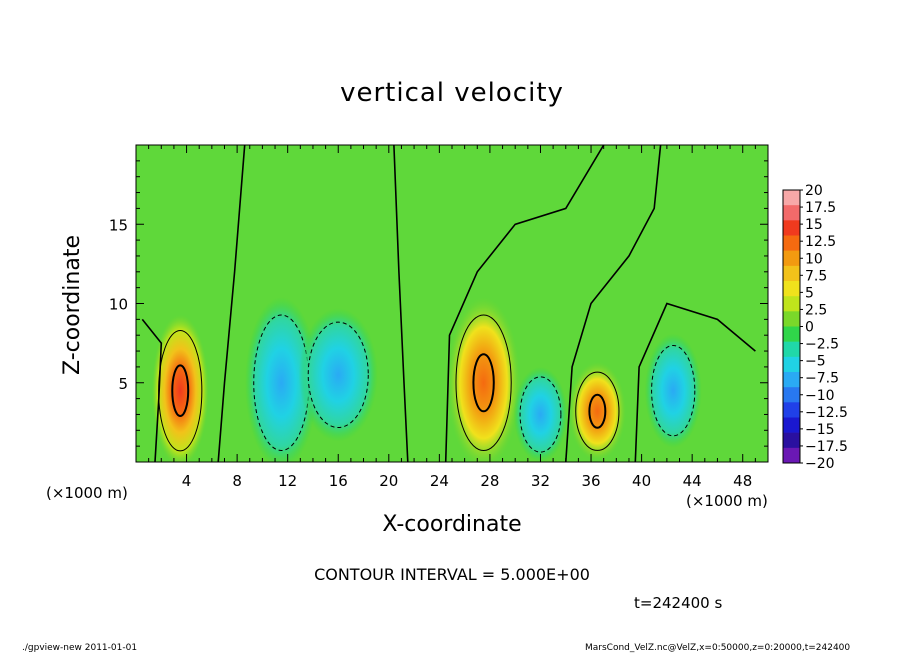 This screenshot has height=654, width=904. Describe the element at coordinates (118, 225) in the screenshot. I see `y-tick-label: 15` at that location.